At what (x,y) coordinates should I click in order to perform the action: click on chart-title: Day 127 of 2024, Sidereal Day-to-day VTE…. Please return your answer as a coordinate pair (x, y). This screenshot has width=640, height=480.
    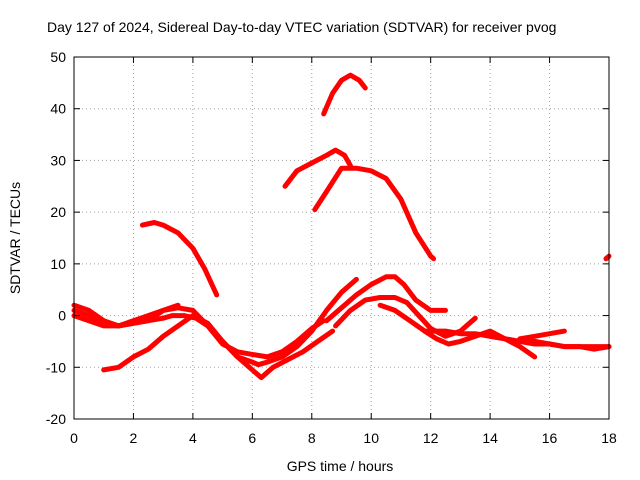
    Looking at the image, I should click on (301, 27).